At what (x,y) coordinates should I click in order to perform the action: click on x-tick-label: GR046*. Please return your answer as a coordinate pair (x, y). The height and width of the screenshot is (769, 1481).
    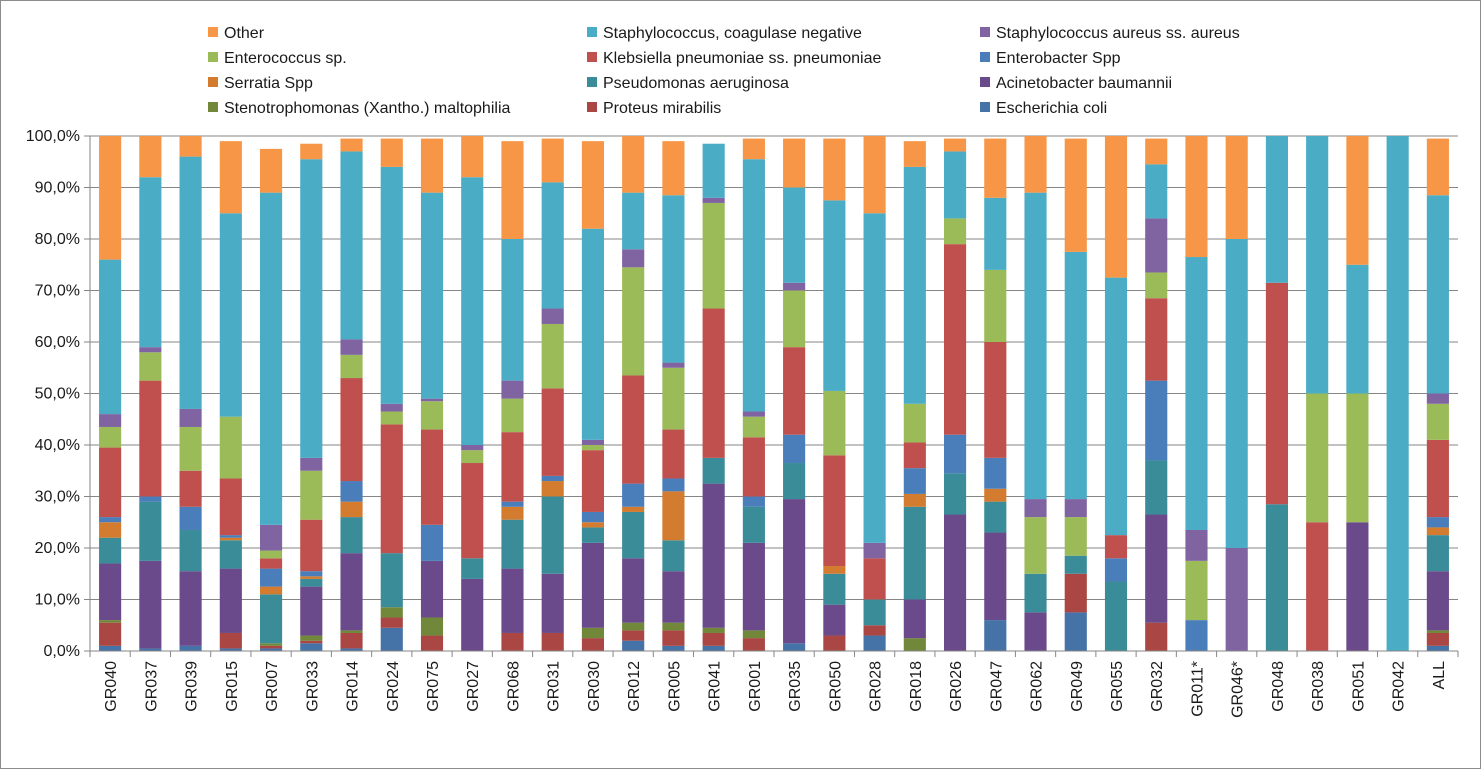
    Looking at the image, I should click on (1238, 689).